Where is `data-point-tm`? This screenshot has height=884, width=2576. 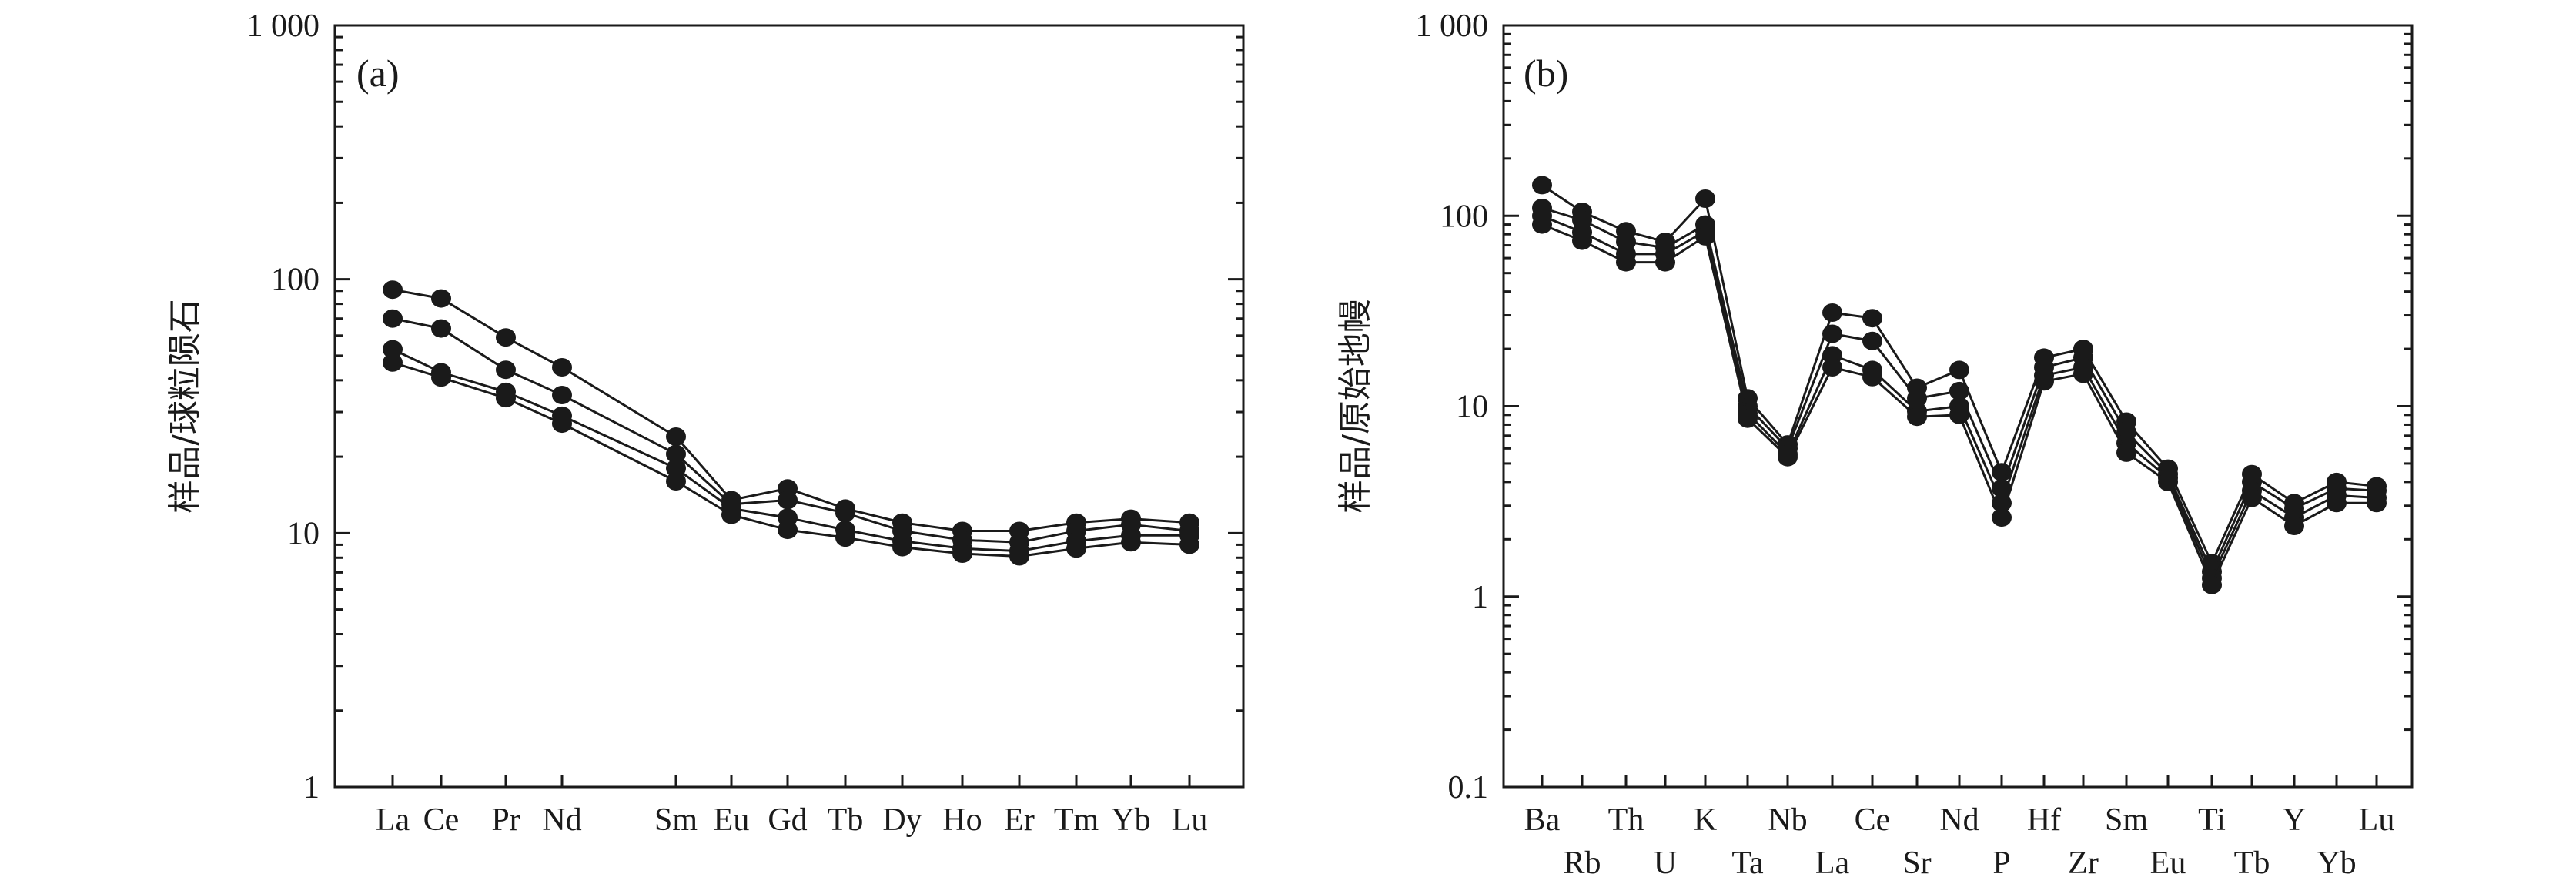 data-point-tm is located at coordinates (1076, 548).